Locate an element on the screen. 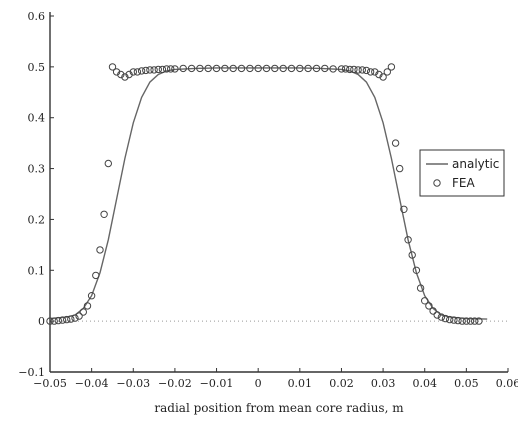 The height and width of the screenshot is (424, 518). x-tick-label: −0.02 is located at coordinates (175, 383).